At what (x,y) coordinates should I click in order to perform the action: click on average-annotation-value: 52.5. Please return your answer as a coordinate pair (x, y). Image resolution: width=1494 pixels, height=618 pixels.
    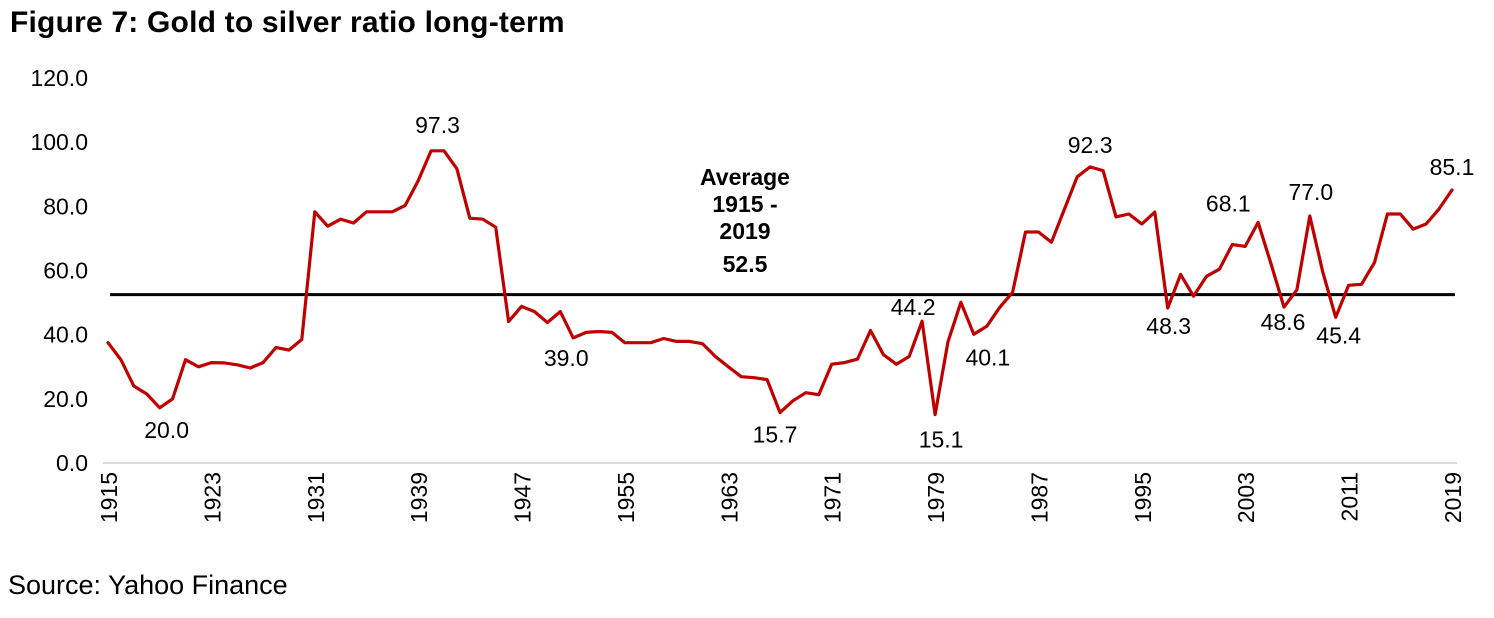
    Looking at the image, I should click on (745, 264).